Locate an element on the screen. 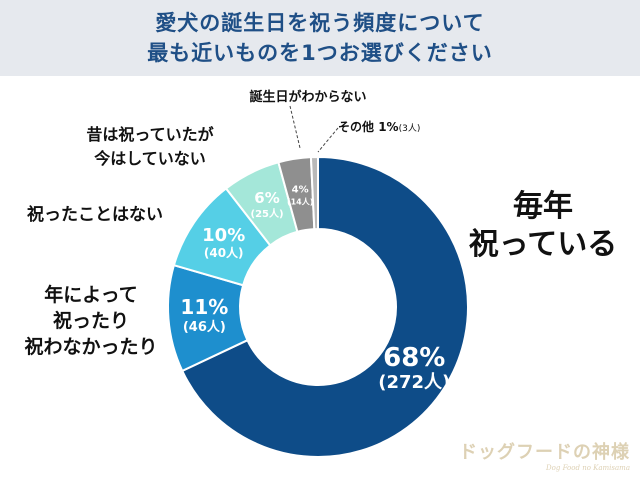  label-annual-line2: 祝っている is located at coordinates (543, 244).